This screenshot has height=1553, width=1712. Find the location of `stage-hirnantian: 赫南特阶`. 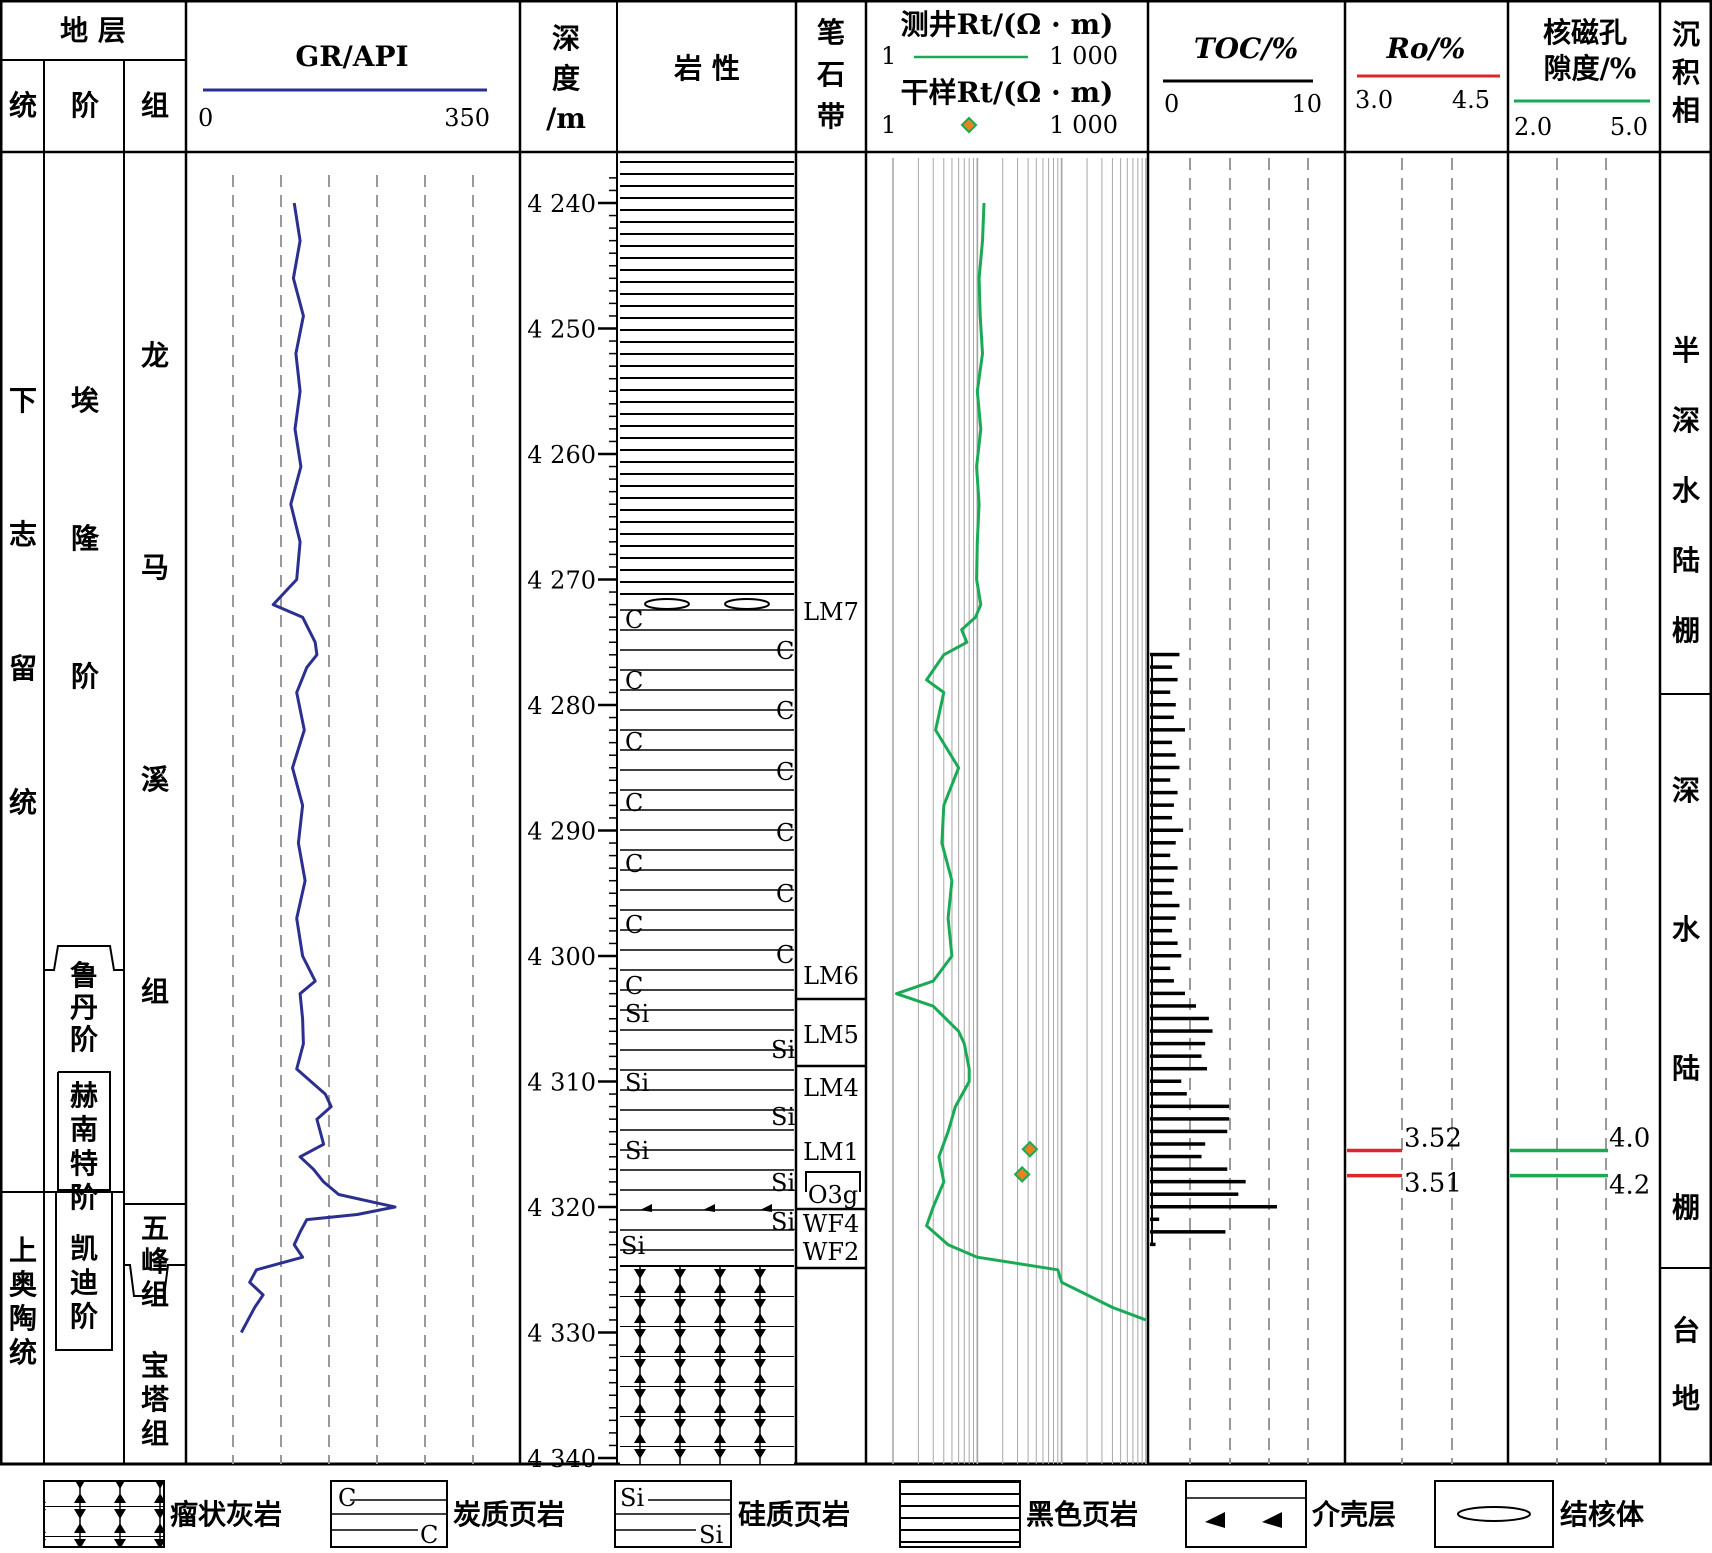

stage-hirnantian: 赫南特阶 is located at coordinates (84, 1146).